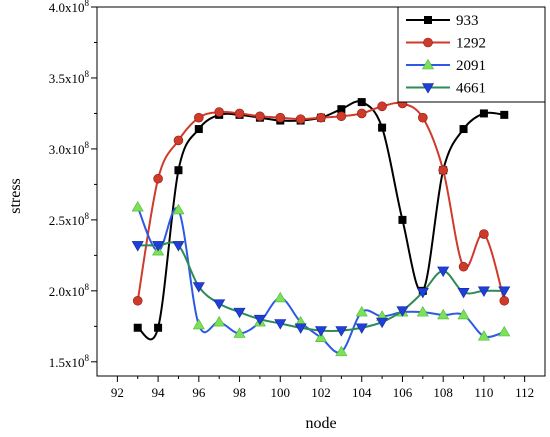 This screenshot has height=437, width=550. What do you see at coordinates (320, 423) in the screenshot?
I see `x-axis-title: node` at bounding box center [320, 423].